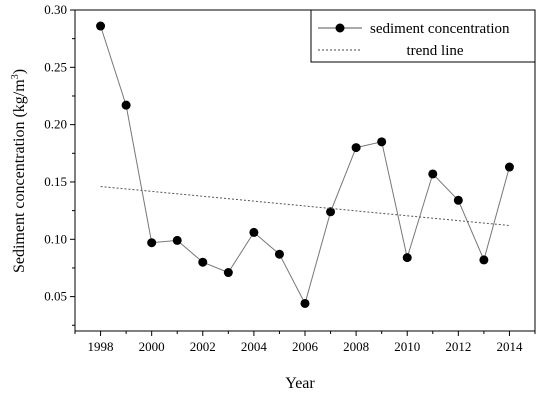  I want to click on y-tick-label: 0.25, so click(55, 66).